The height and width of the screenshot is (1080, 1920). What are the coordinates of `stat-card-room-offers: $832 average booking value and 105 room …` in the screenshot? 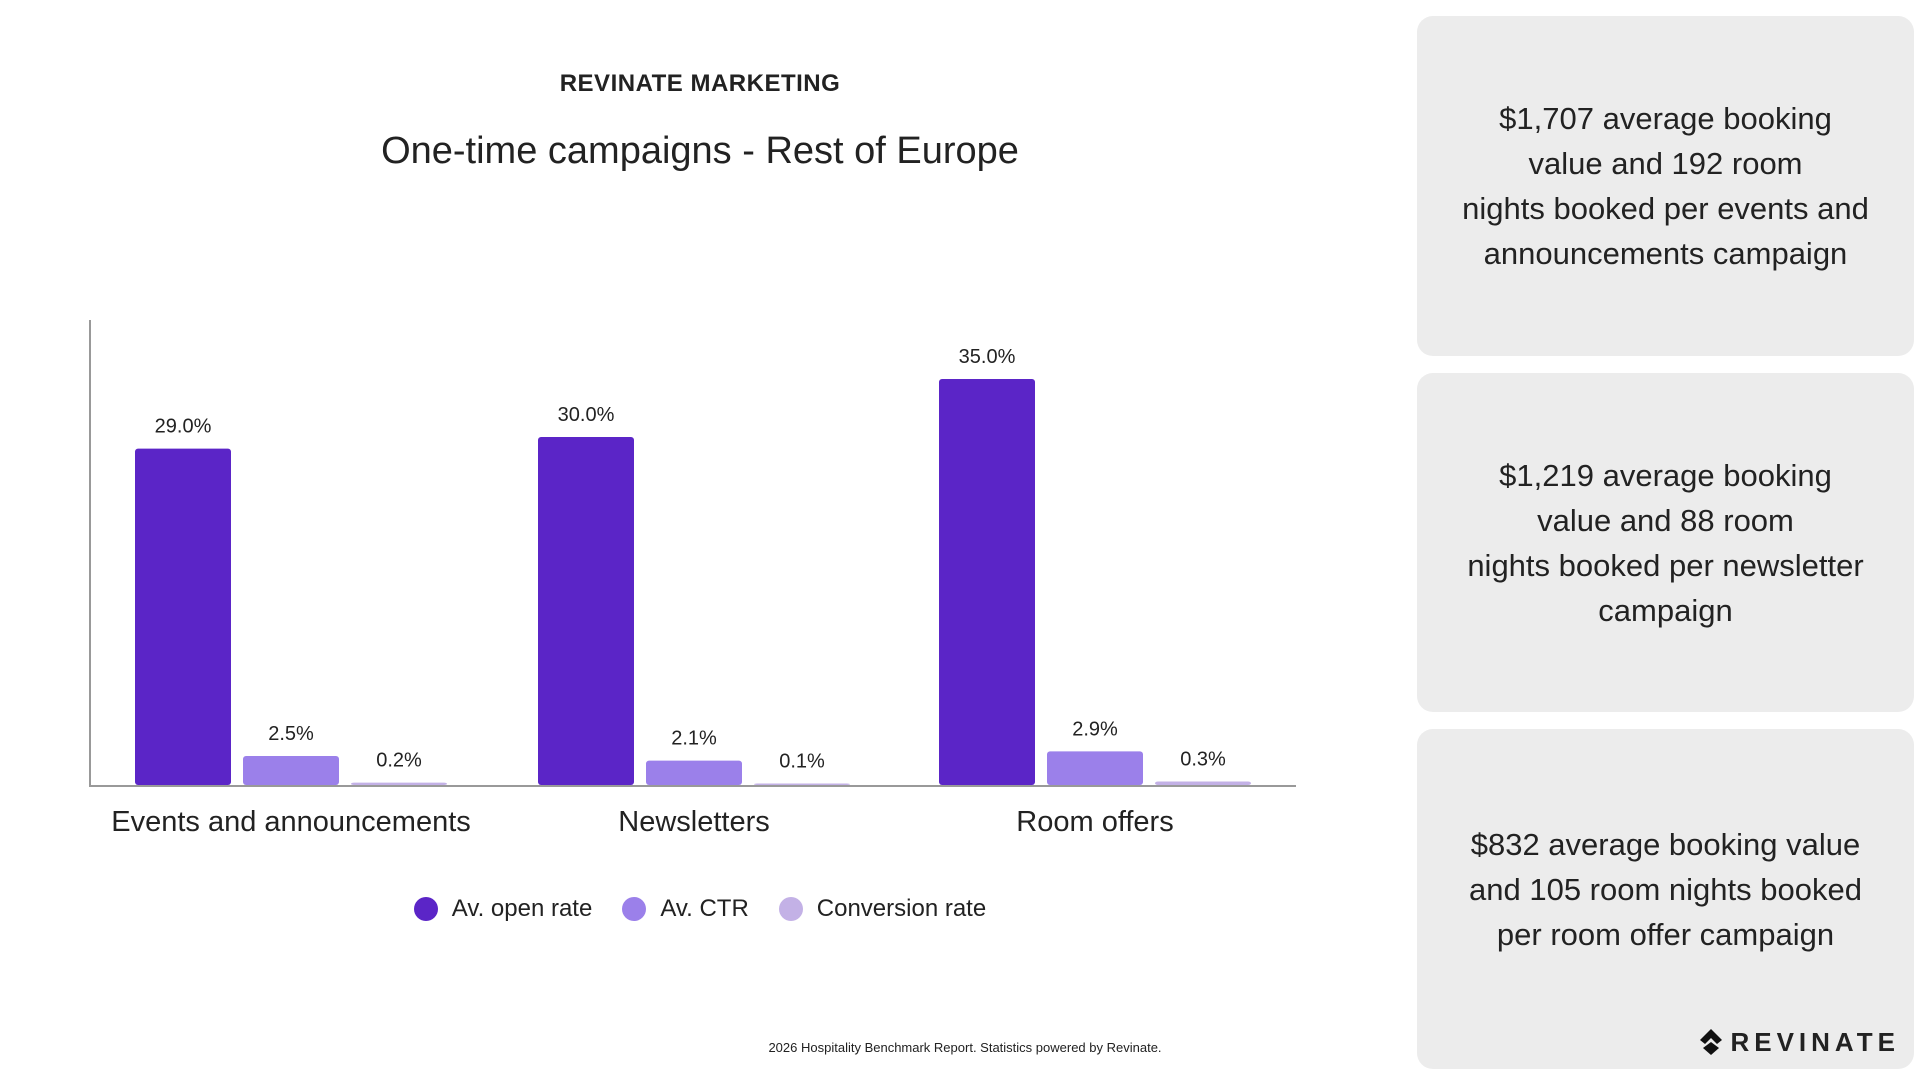 It's located at (1665, 899).